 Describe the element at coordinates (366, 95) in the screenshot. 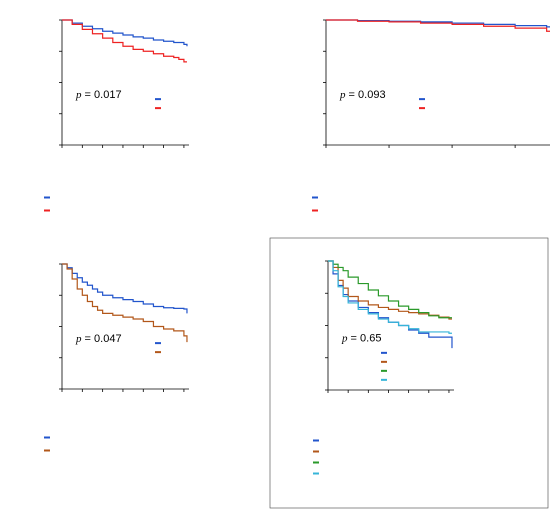

I see `p-value: = 0.093` at that location.